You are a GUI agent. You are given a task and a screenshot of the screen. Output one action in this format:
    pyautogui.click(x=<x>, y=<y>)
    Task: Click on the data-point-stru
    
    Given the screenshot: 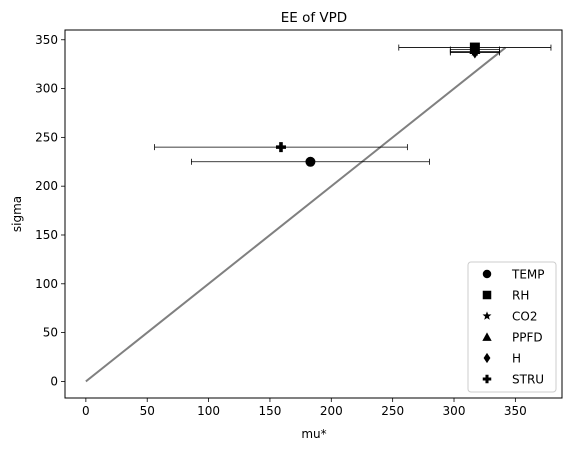 What is the action you would take?
    pyautogui.click(x=280, y=147)
    